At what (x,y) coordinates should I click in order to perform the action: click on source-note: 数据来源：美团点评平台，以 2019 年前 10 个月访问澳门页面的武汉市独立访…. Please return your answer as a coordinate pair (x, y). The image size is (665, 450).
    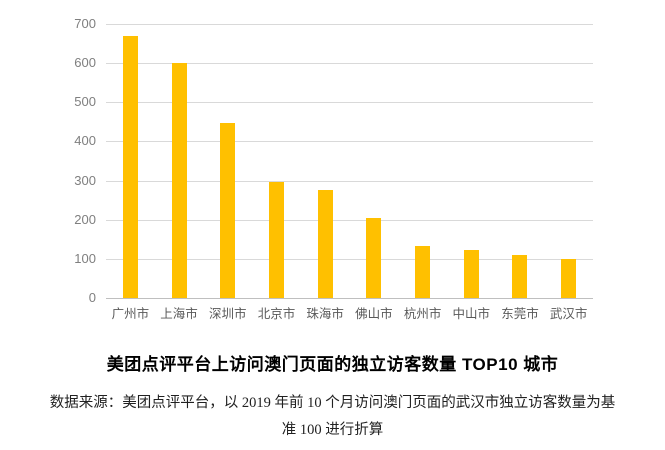
    Looking at the image, I should click on (332, 416).